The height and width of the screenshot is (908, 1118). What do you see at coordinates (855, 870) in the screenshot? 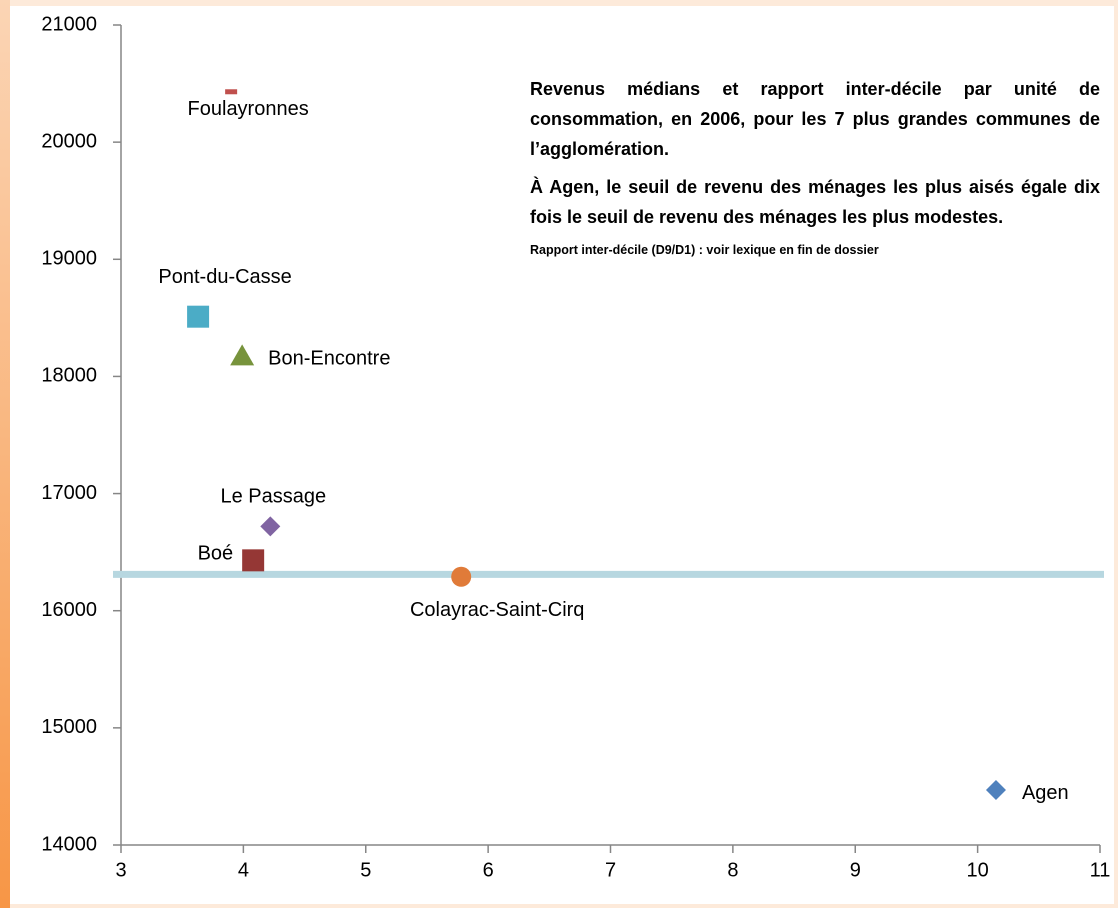
I see `x-tick-label: 9` at bounding box center [855, 870].